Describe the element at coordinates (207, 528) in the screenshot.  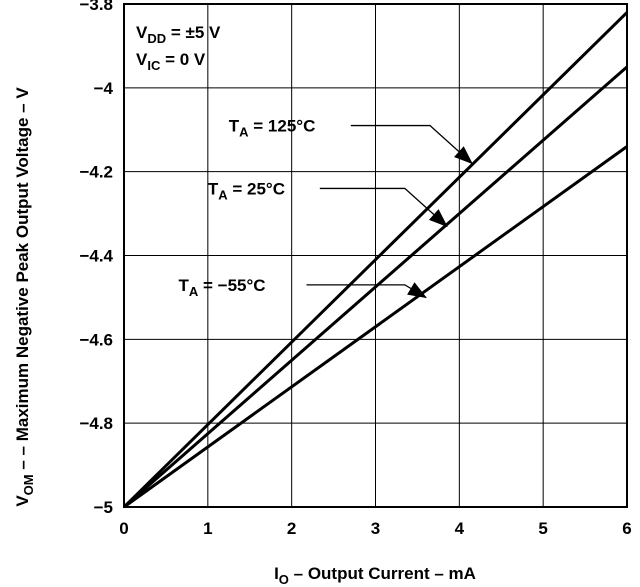
I see `x-tick-label: 1` at that location.